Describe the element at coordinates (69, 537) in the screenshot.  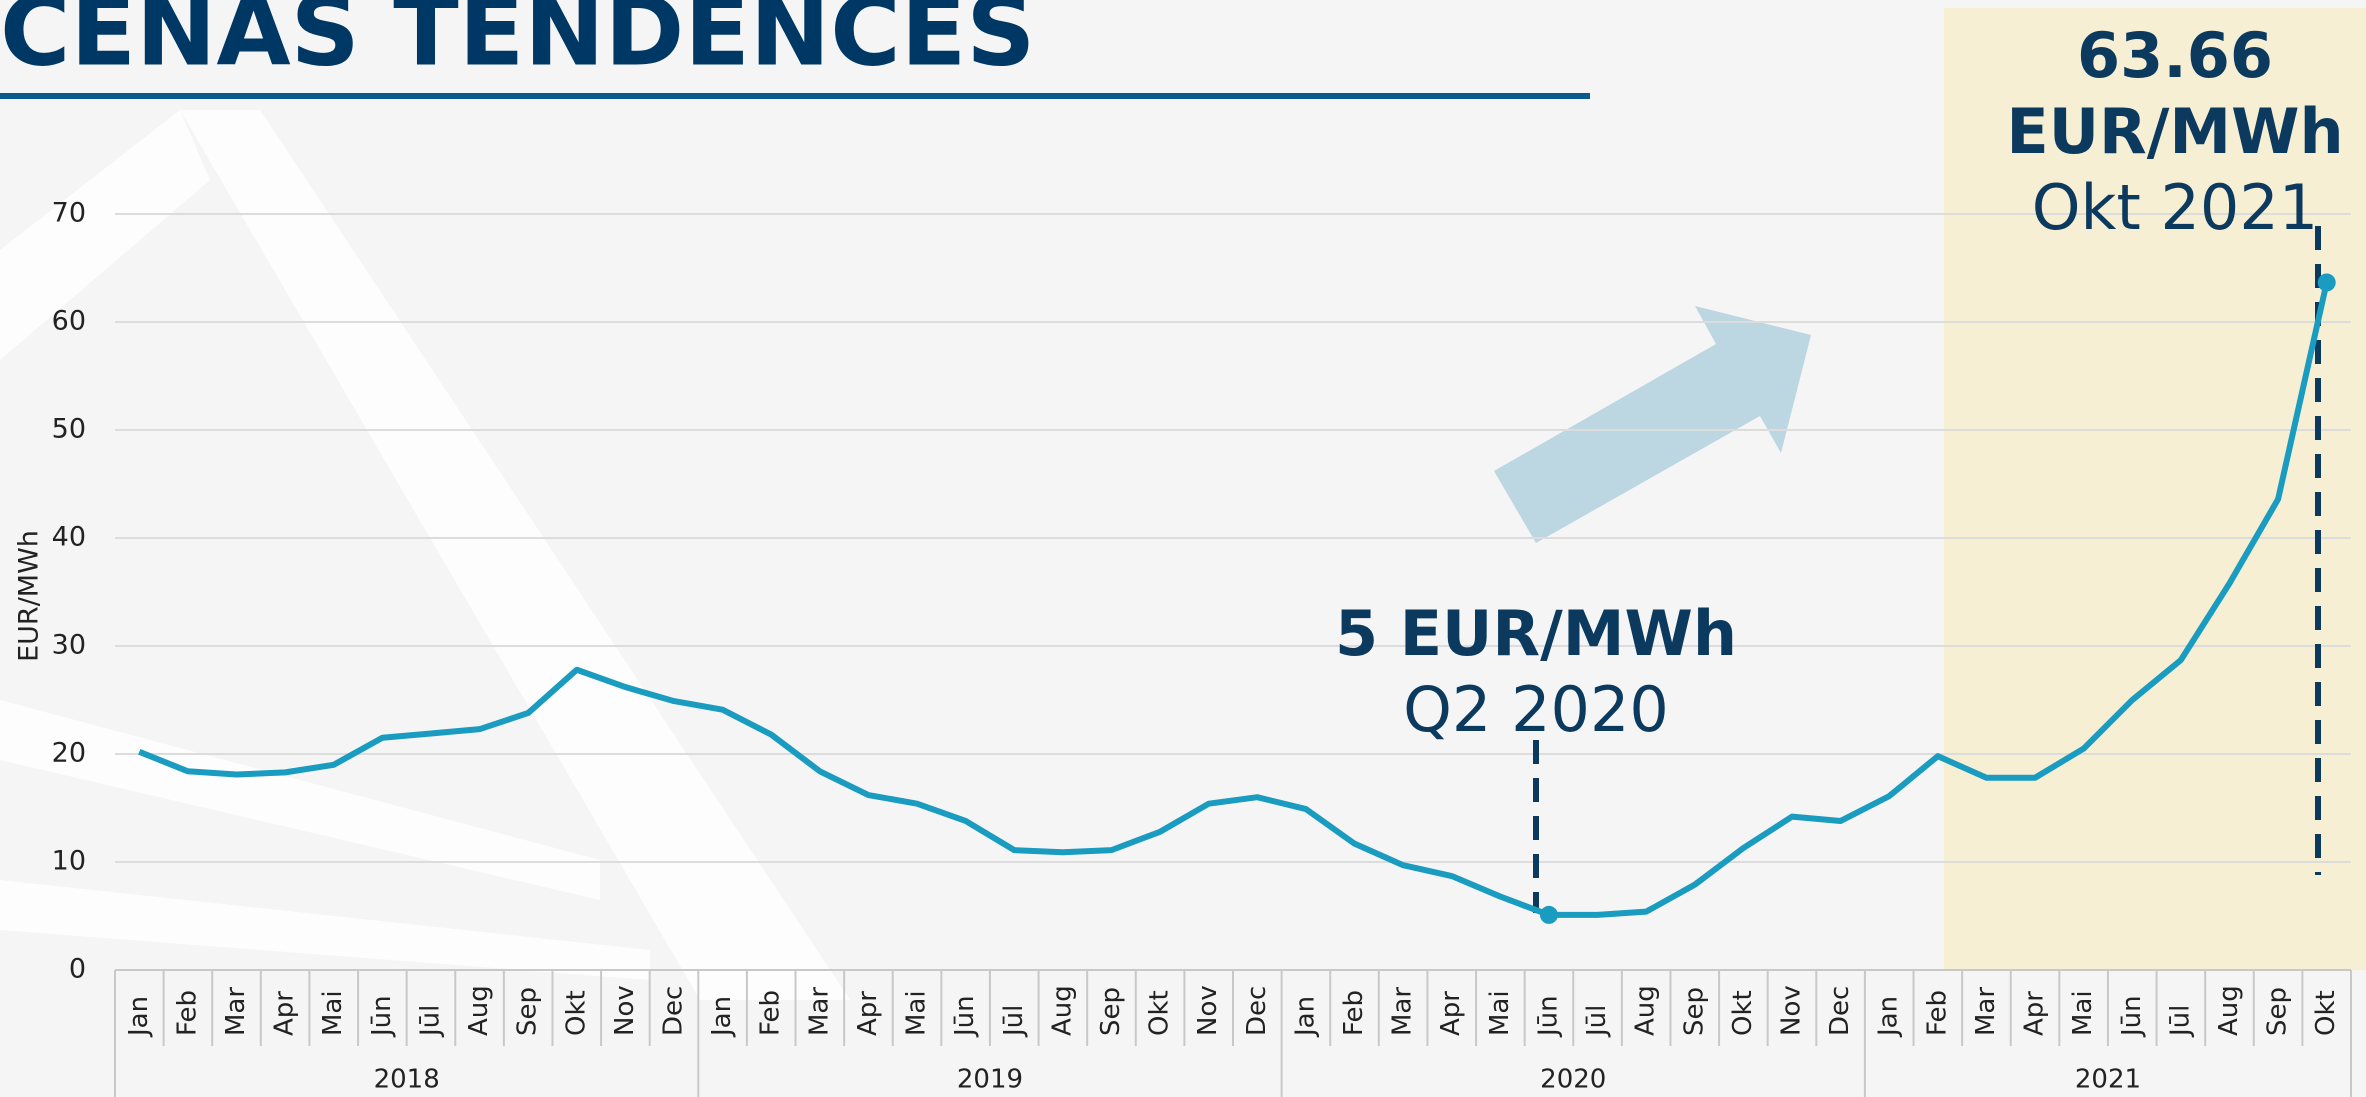
I see `y-tick-label: 40` at that location.